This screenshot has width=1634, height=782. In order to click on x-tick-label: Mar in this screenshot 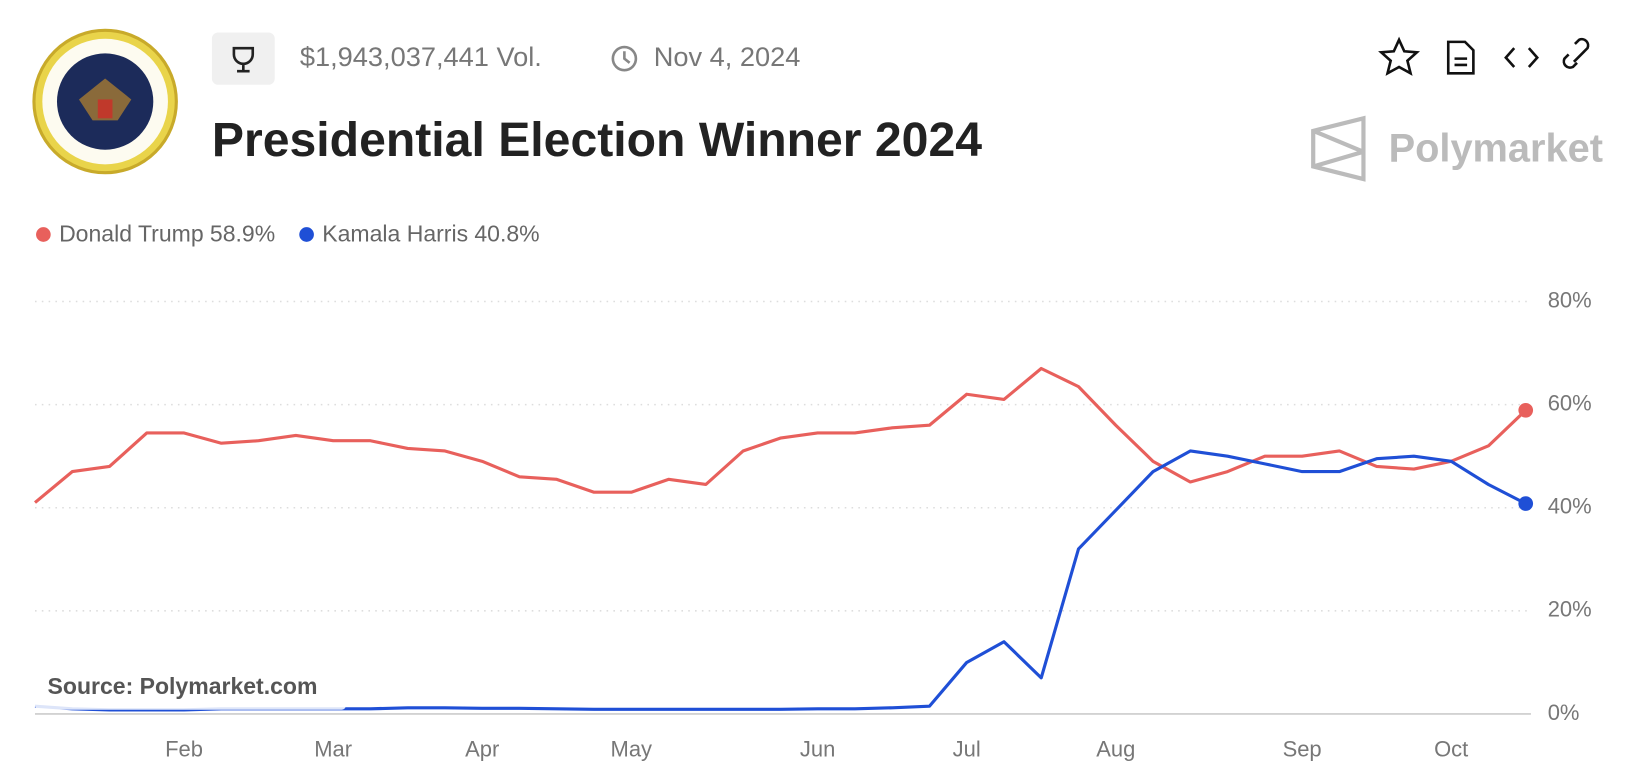, I will do `click(333, 748)`.